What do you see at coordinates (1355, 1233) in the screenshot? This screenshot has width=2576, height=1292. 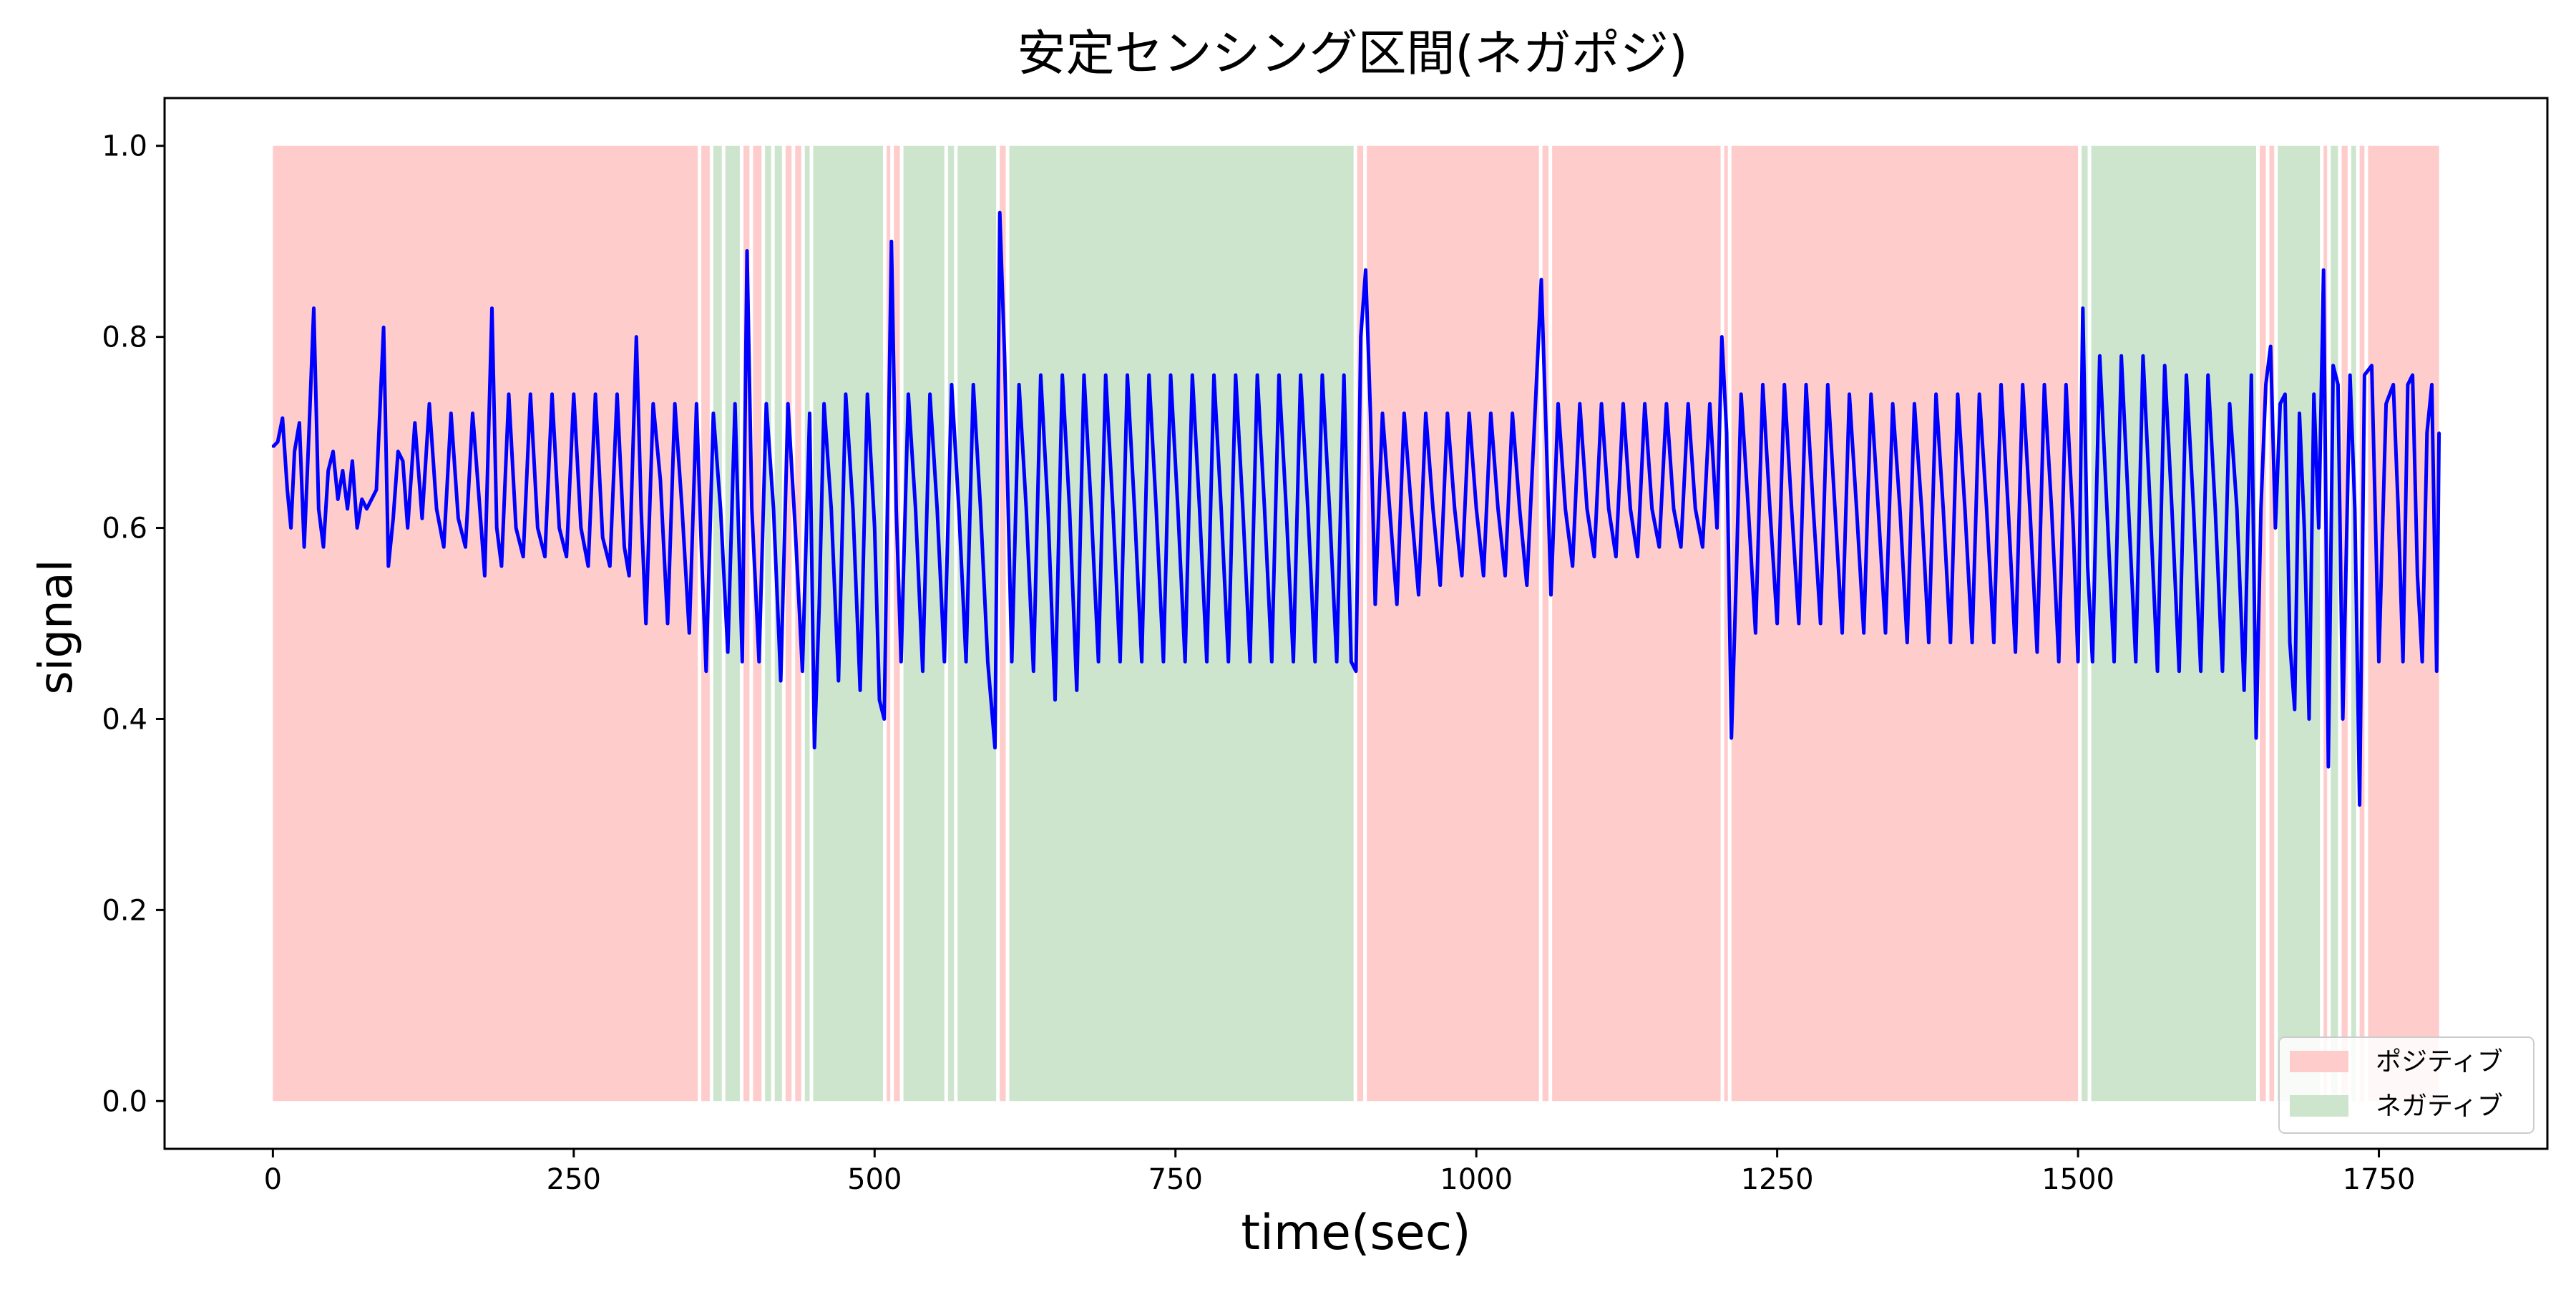 I see `x-axis-label: time(sec)` at bounding box center [1355, 1233].